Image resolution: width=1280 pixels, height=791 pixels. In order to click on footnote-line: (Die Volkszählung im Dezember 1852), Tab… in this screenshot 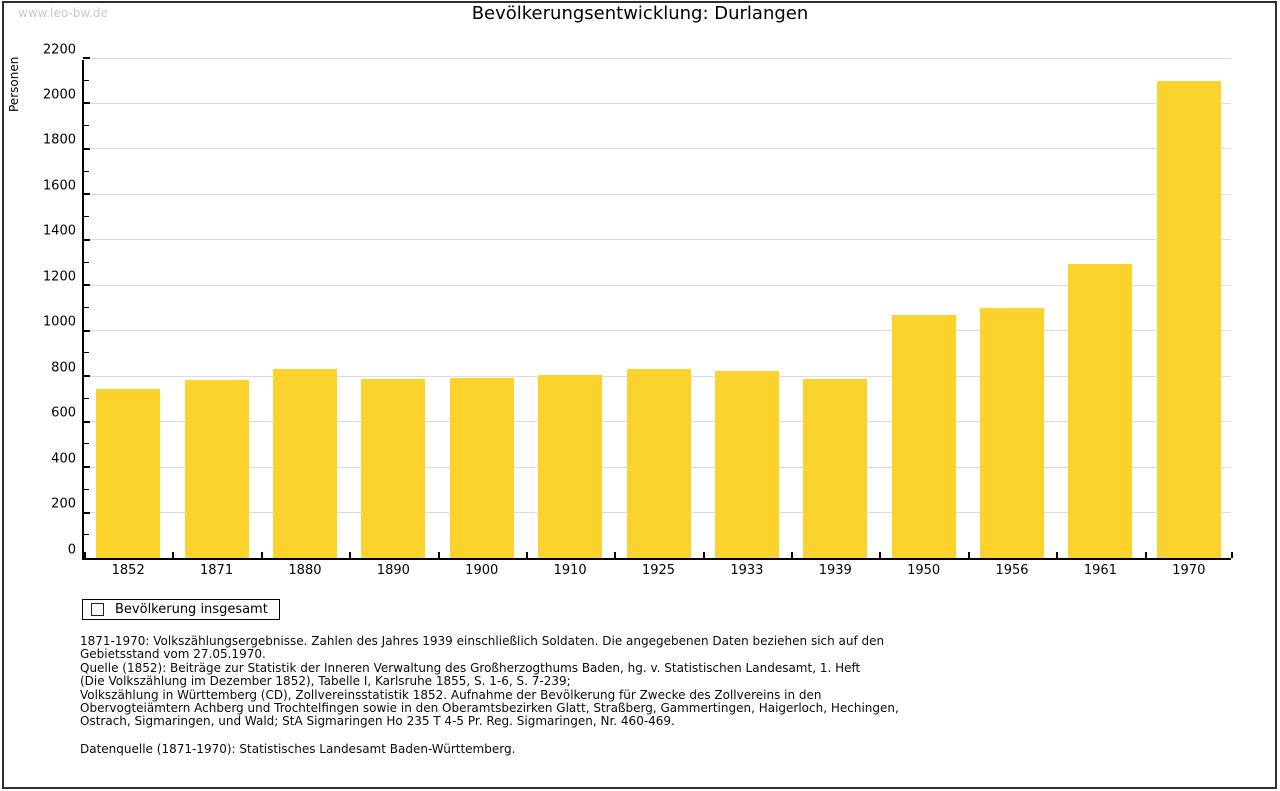, I will do `click(325, 681)`.